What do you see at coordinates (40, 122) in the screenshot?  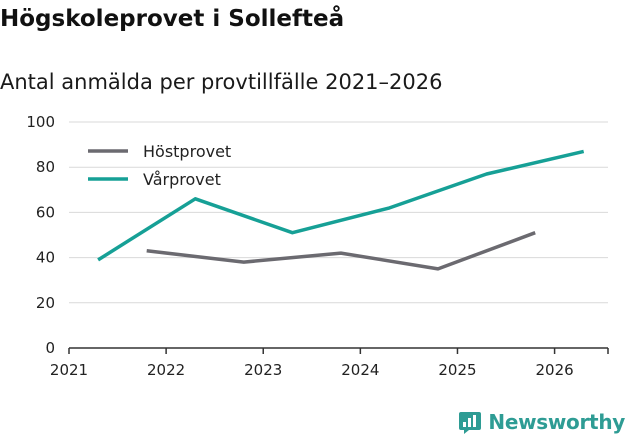 I see `y-tick-label: 100` at bounding box center [40, 122].